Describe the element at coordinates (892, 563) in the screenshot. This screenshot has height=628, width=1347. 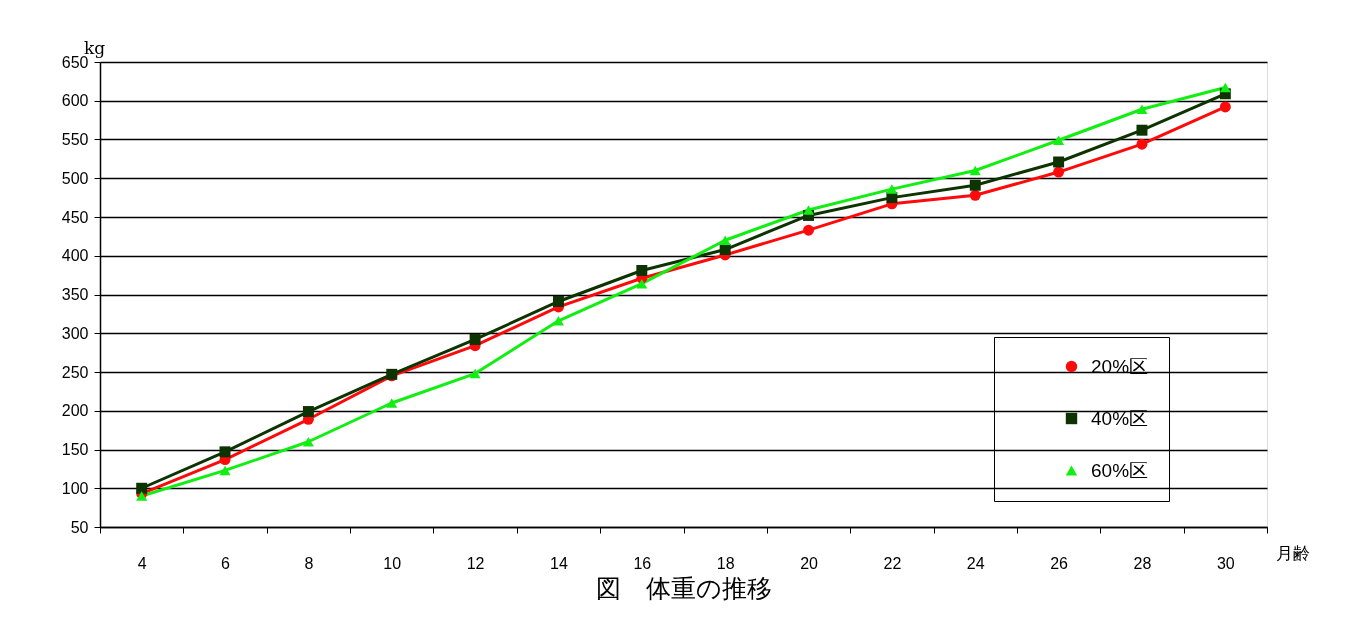
I see `x-tick-label: 22` at that location.